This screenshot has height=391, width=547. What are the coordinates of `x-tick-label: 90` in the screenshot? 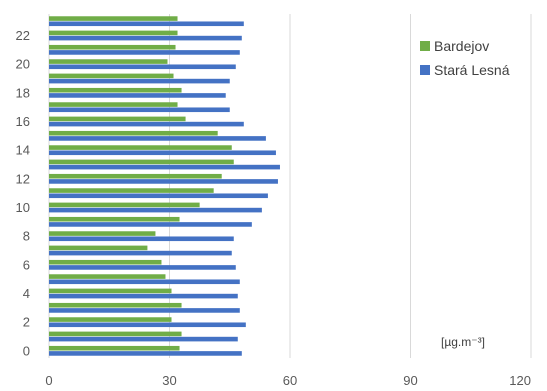 It's located at (410, 380).